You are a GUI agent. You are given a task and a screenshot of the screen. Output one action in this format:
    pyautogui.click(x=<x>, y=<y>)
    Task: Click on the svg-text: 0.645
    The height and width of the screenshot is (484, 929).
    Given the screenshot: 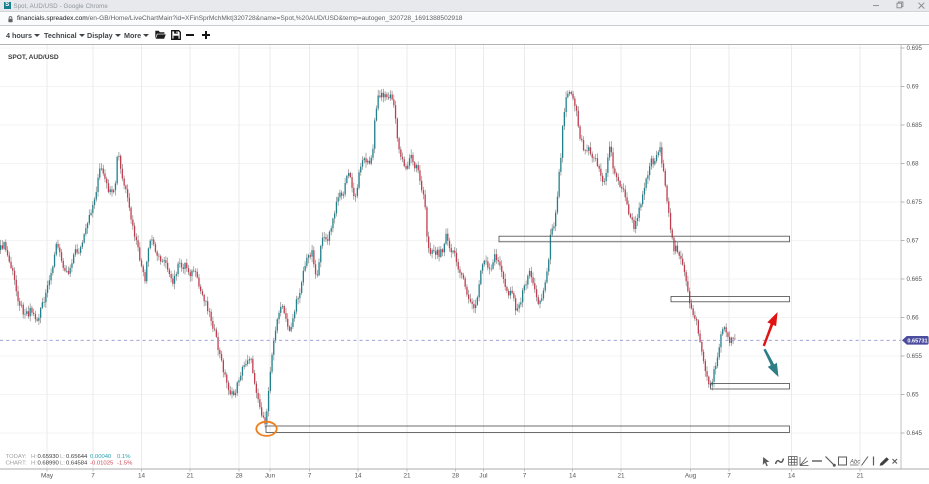 What is the action you would take?
    pyautogui.click(x=915, y=433)
    